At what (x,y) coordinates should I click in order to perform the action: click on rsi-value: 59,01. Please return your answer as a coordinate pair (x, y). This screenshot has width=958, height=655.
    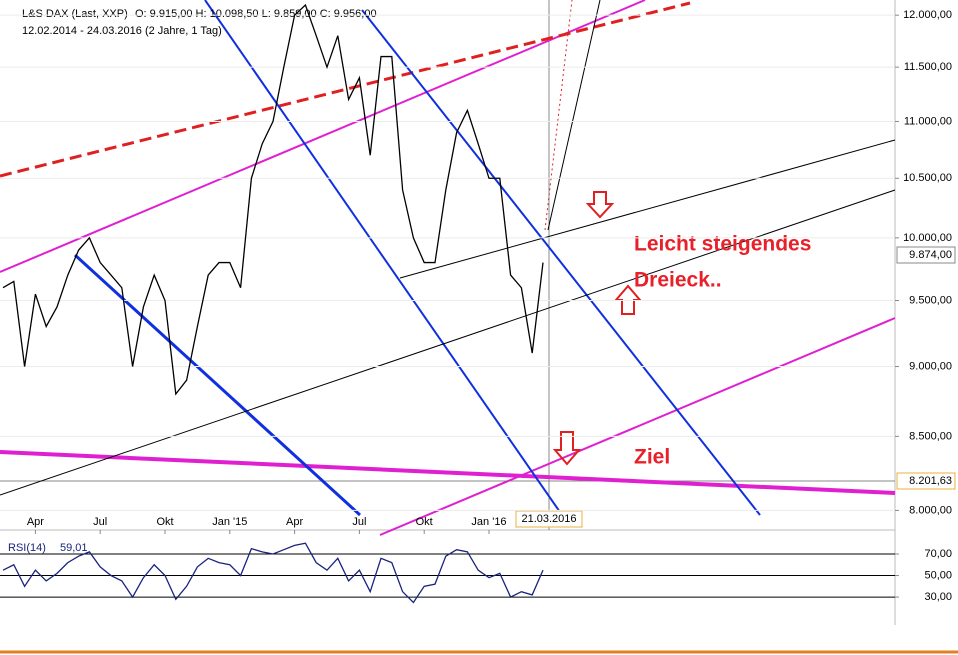
    Looking at the image, I should click on (74, 548).